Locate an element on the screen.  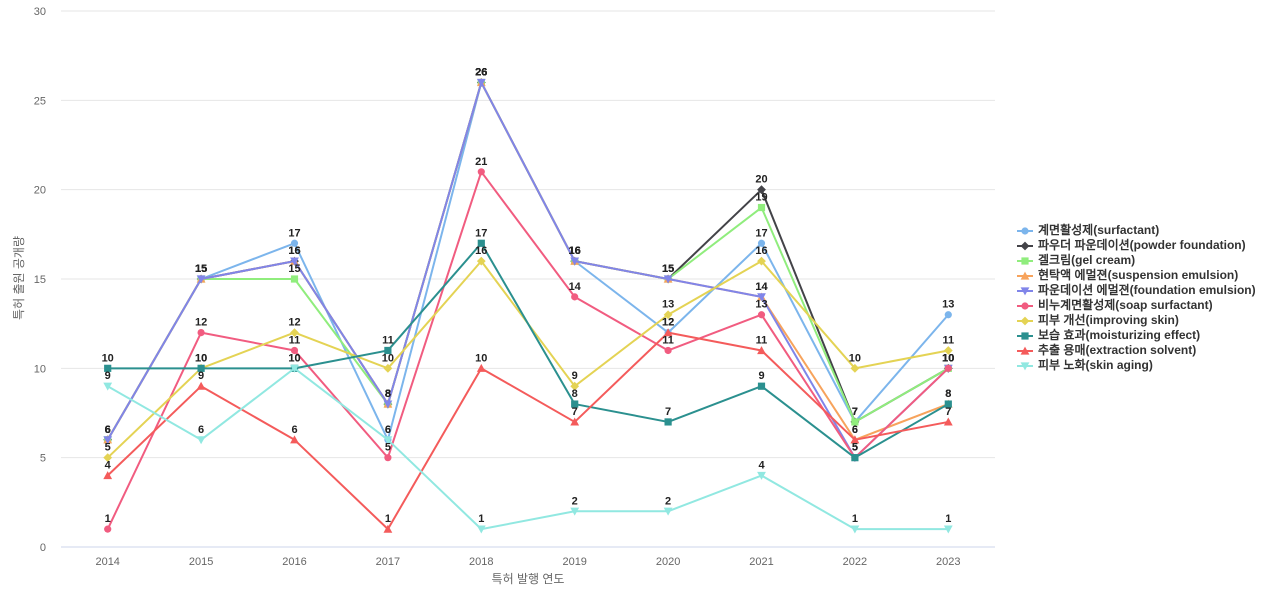
legend-marker-extraction-solvent is located at coordinates (1025, 350).